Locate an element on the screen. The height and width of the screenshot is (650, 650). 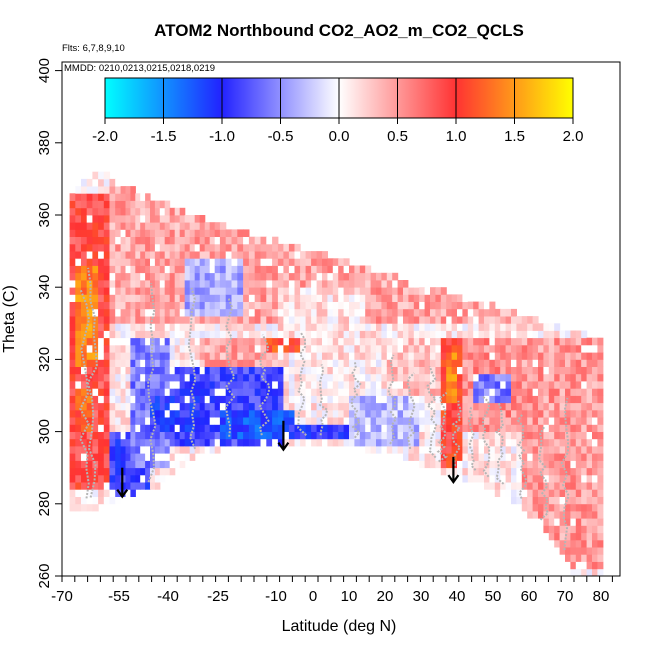
heatmap-cell-1991 is located at coordinates (389, 377).